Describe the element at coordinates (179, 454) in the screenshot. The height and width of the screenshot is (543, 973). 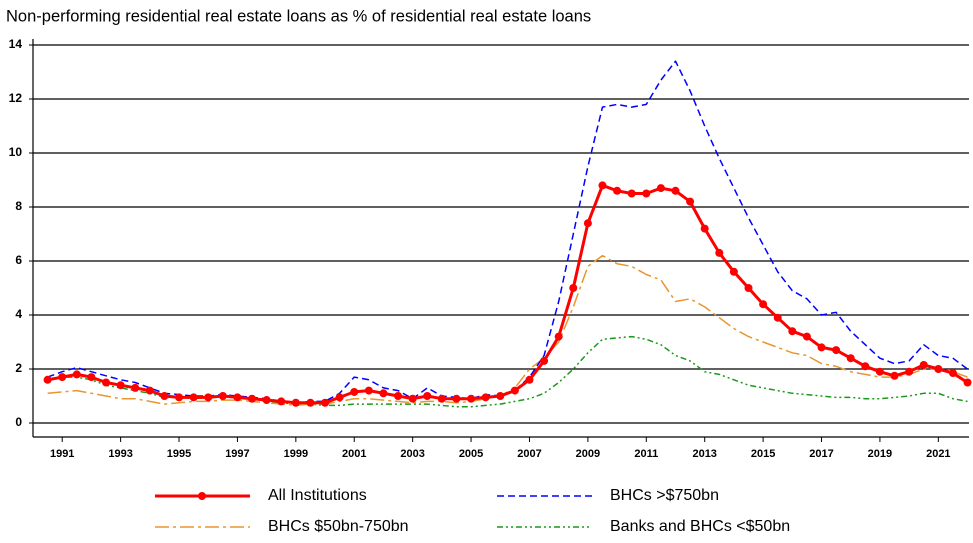
I see `x-tick-label: 1995` at that location.